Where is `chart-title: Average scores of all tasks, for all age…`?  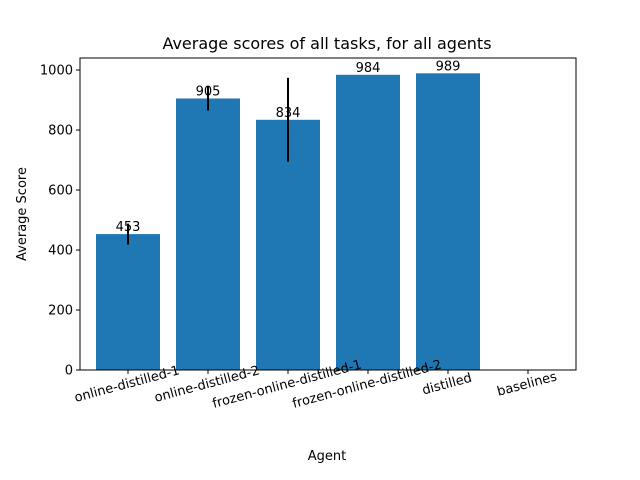 chart-title: Average scores of all tasks, for all age… is located at coordinates (326, 43).